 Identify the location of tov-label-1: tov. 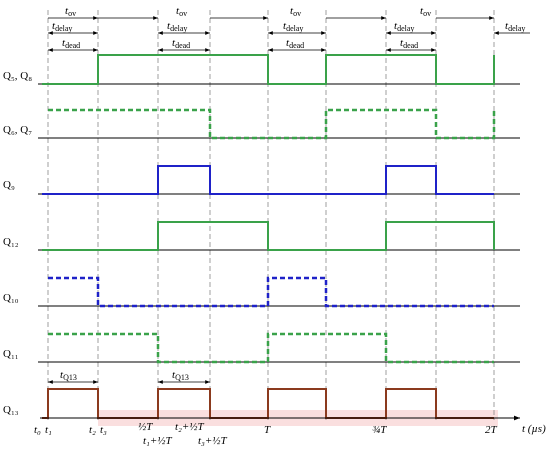
(70, 11).